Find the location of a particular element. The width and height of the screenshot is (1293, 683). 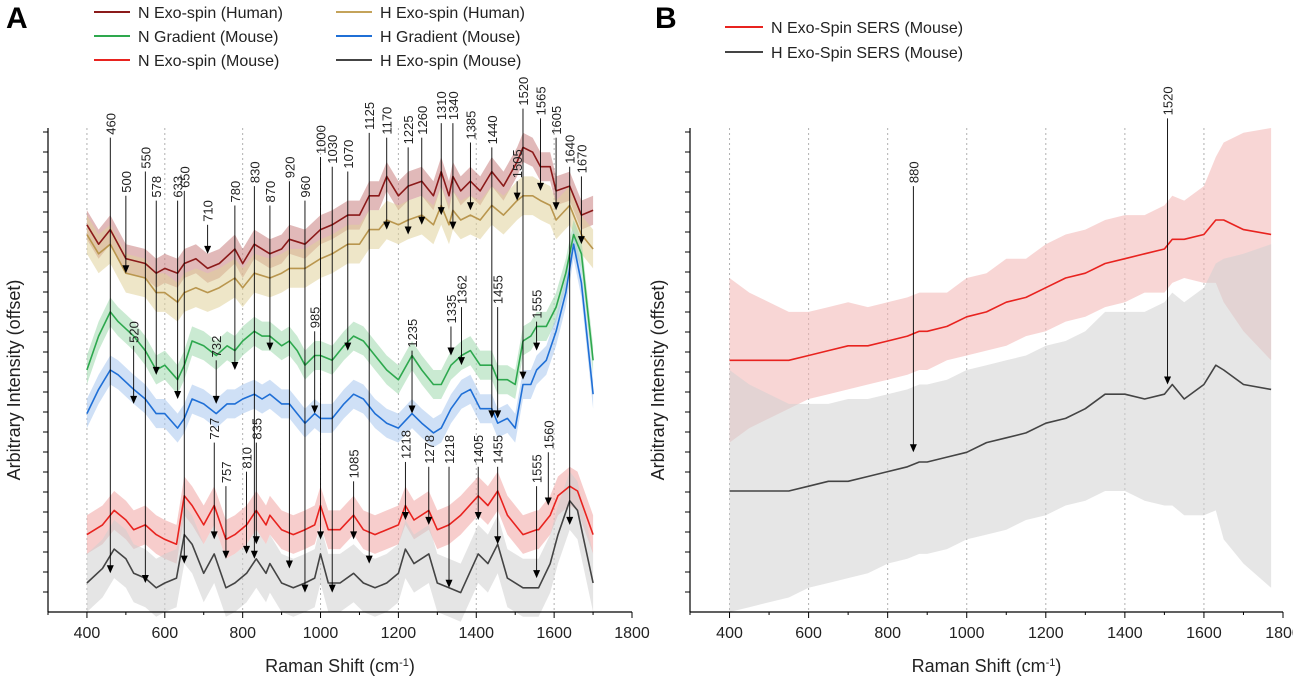

peak-annotation: 727 is located at coordinates (214, 479).